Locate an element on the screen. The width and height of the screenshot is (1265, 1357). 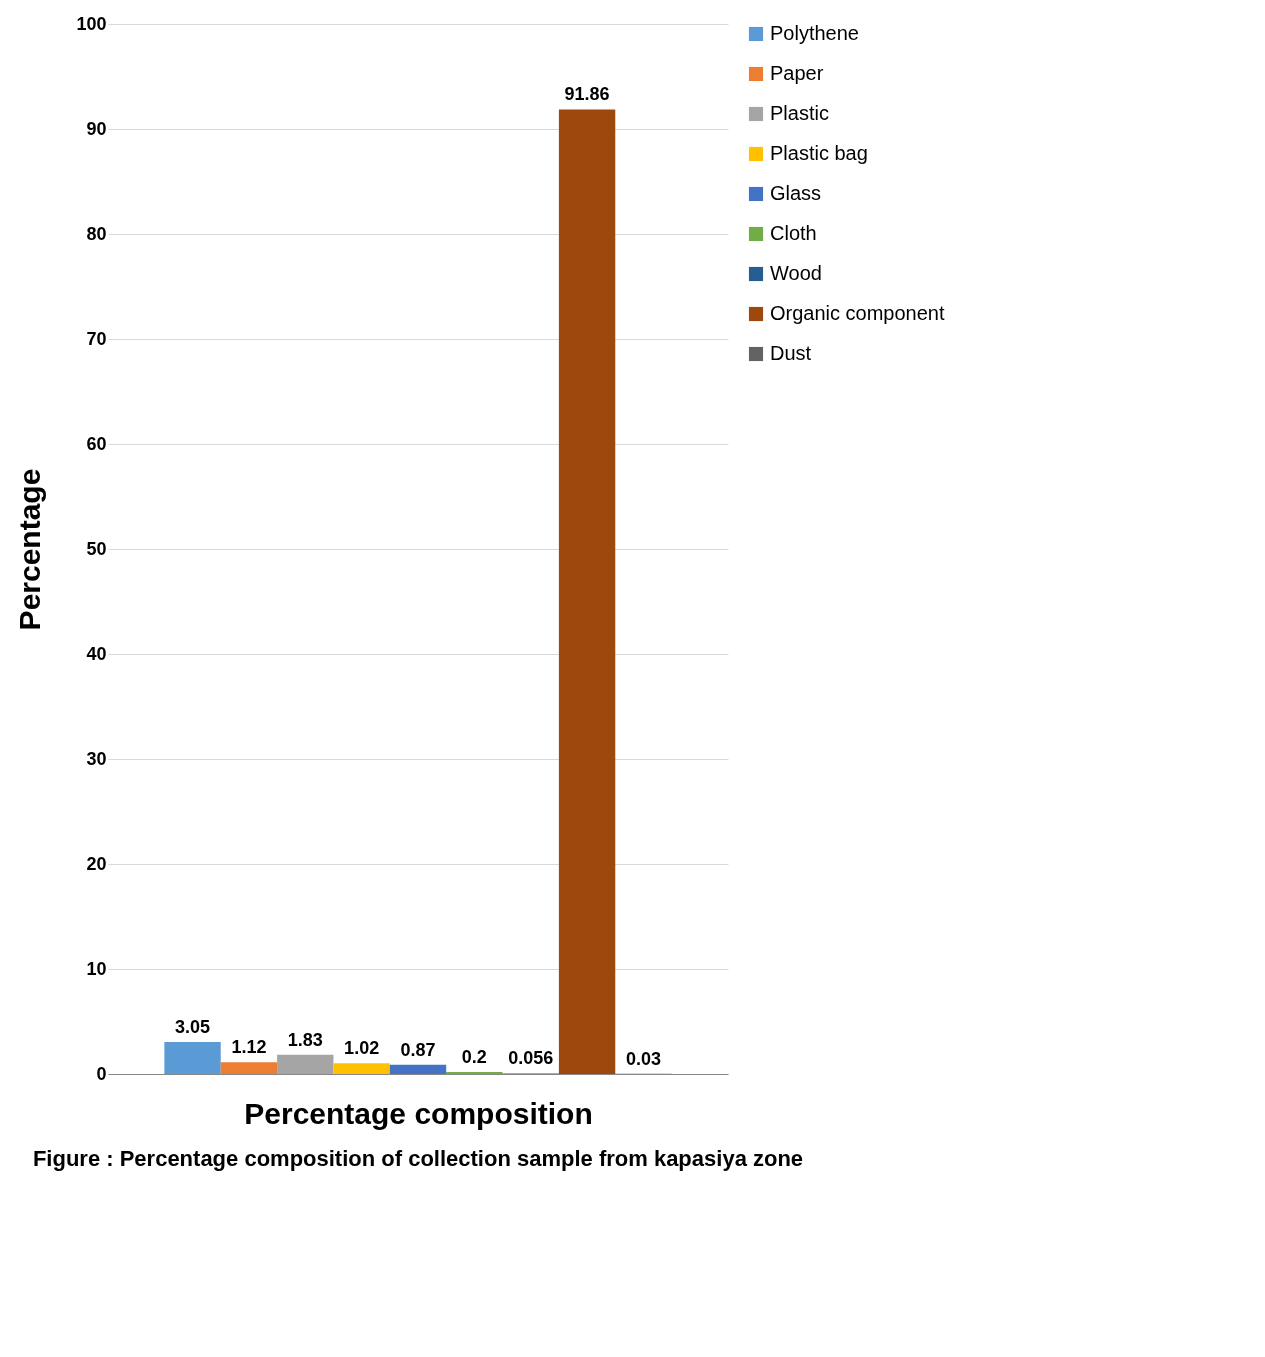
data-label: 3.05 is located at coordinates (193, 1026).